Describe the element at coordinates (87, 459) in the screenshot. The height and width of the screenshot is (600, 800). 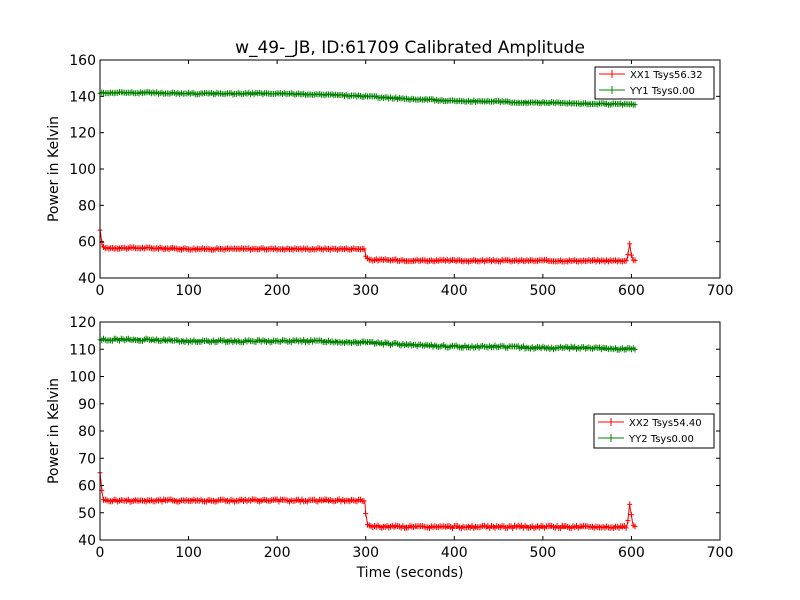
I see `bottom-y-tick-label: 70` at that location.